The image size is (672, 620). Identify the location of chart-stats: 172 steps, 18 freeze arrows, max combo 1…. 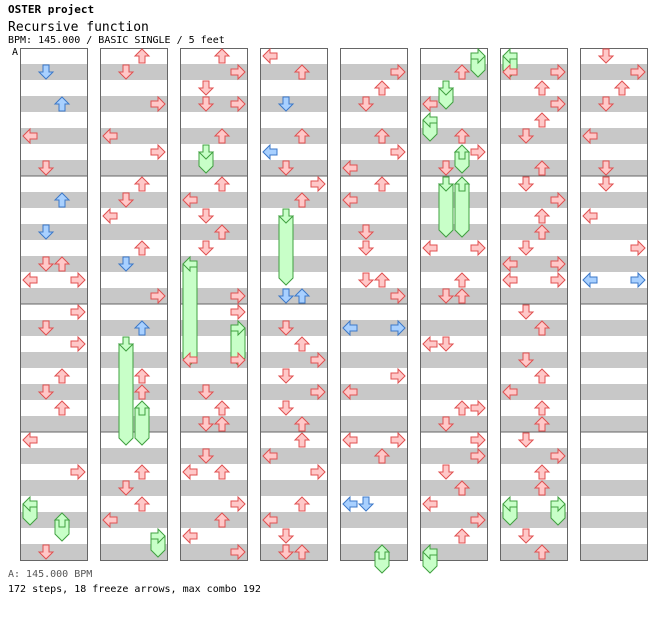
(134, 589).